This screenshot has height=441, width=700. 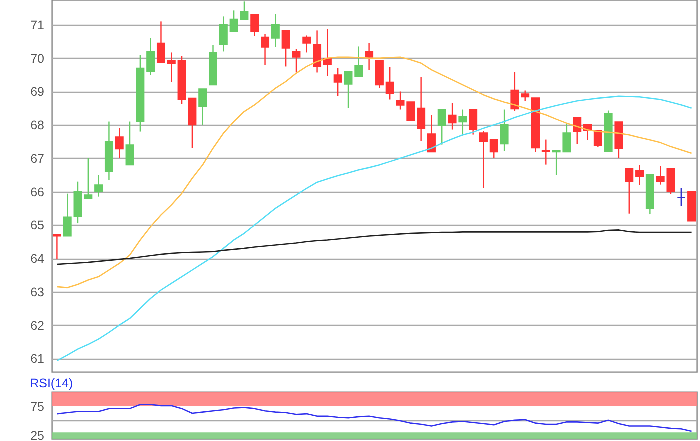 What do you see at coordinates (37, 325) in the screenshot?
I see `y-tick-label: 62` at bounding box center [37, 325].